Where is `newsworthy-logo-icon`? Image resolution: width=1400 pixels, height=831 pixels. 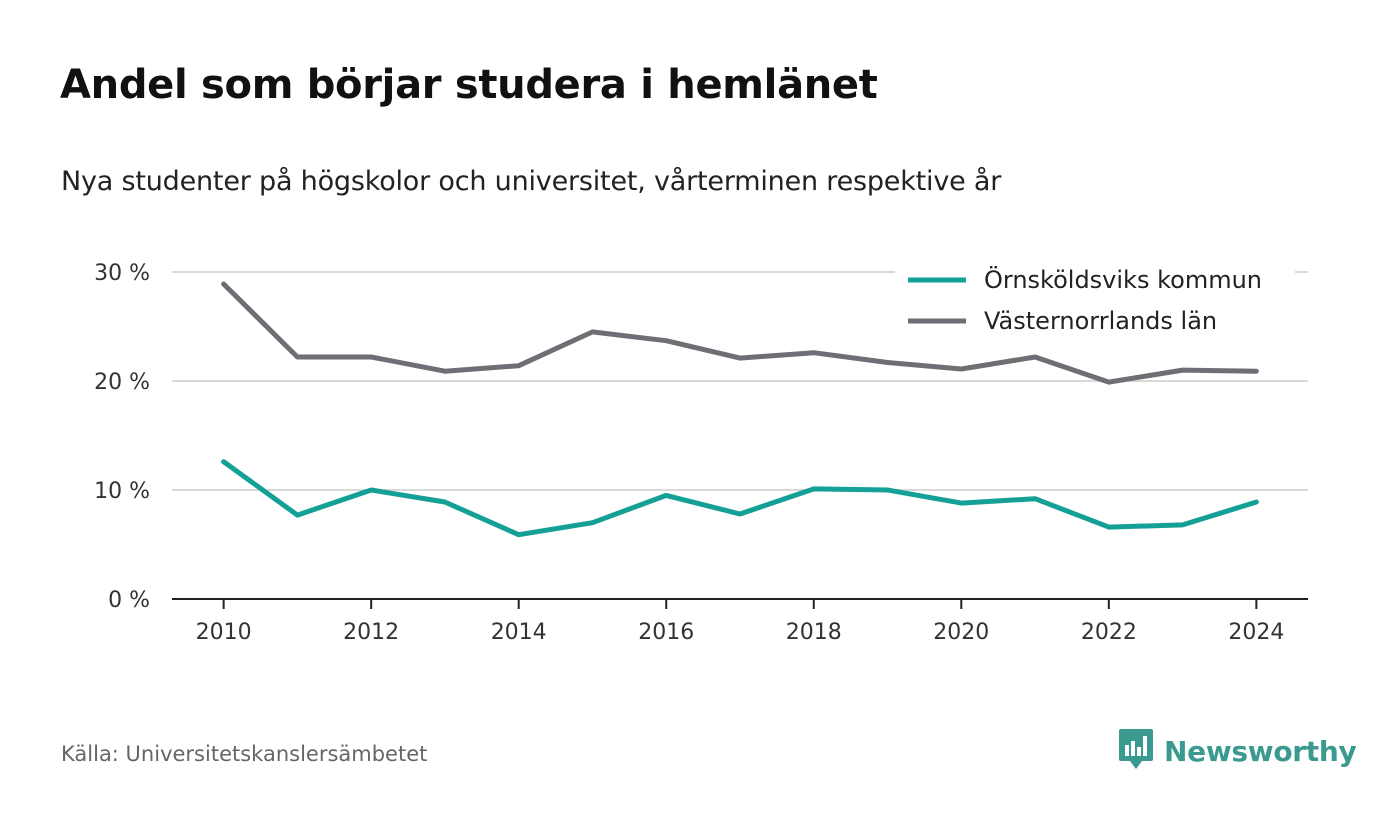 newsworthy-logo-icon is located at coordinates (1136, 751).